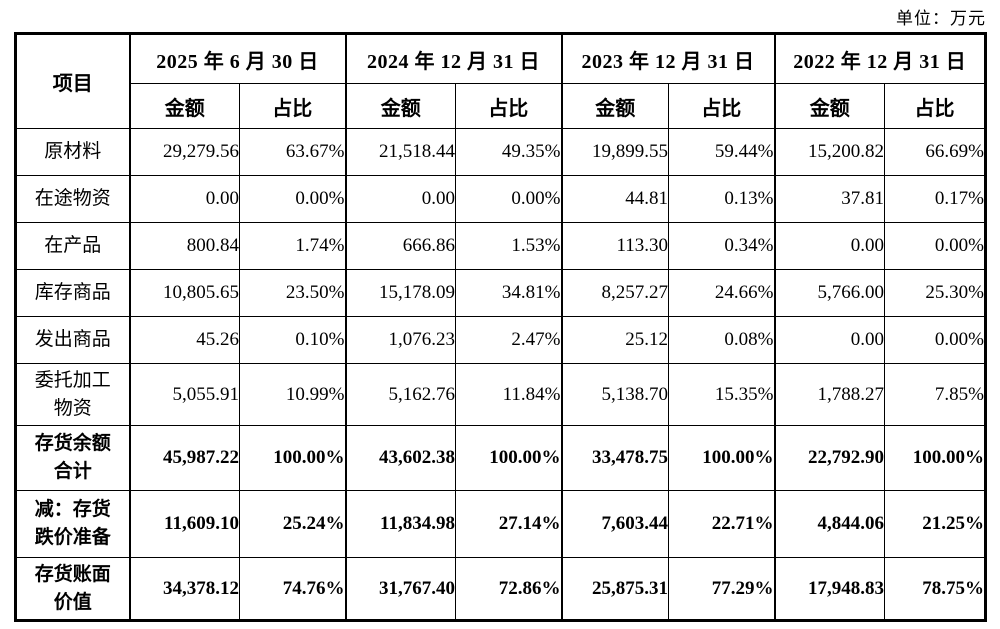 The image size is (1000, 629). What do you see at coordinates (935, 394) in the screenshot?
I see `cell-ratio: 7.85%` at bounding box center [935, 394].